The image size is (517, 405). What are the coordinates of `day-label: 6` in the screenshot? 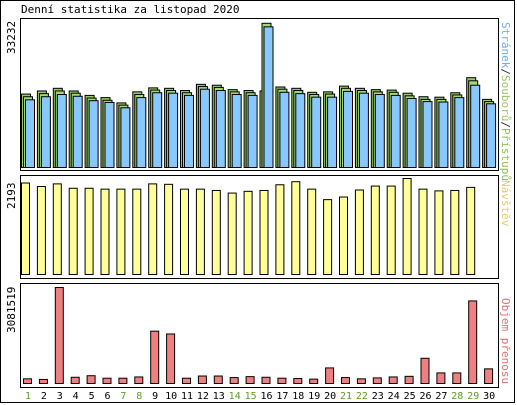 It's located at (107, 396).